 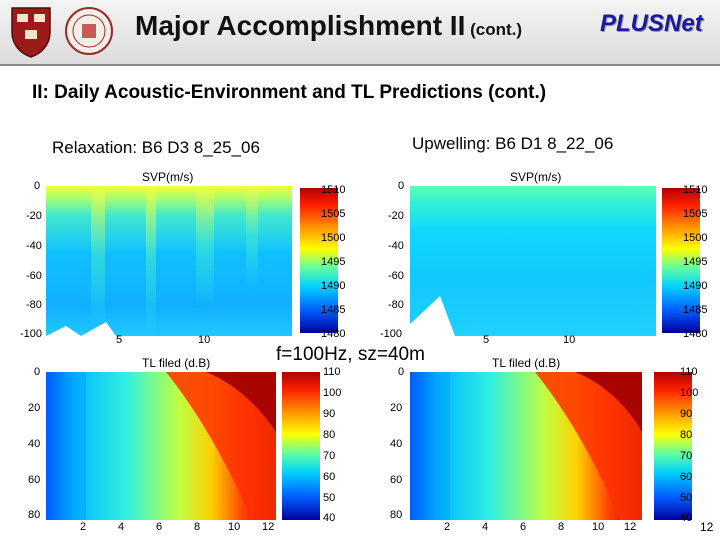 What do you see at coordinates (526, 363) in the screenshot?
I see `tl-label-right: TL filed (d.B)` at bounding box center [526, 363].